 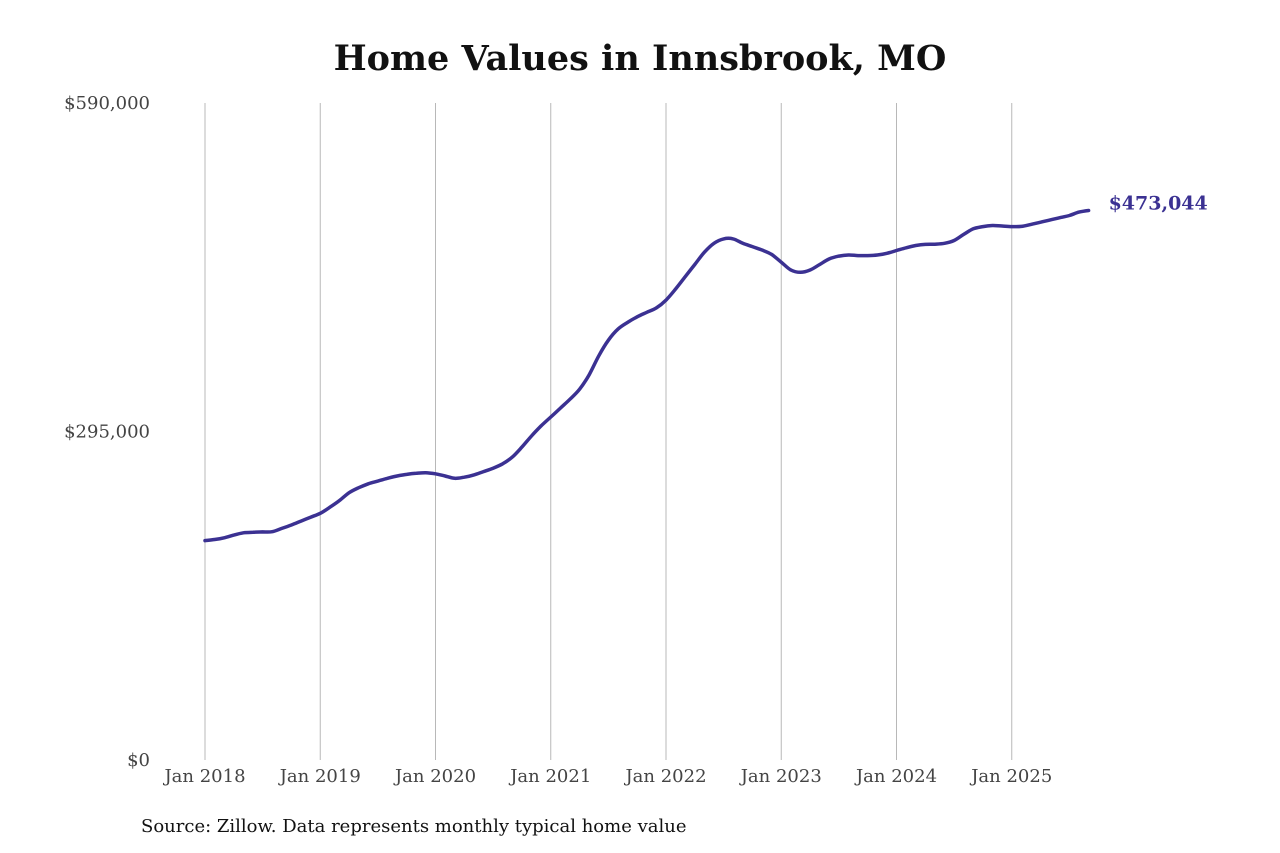 I want to click on series-end-label: $473,044, so click(x=1158, y=203).